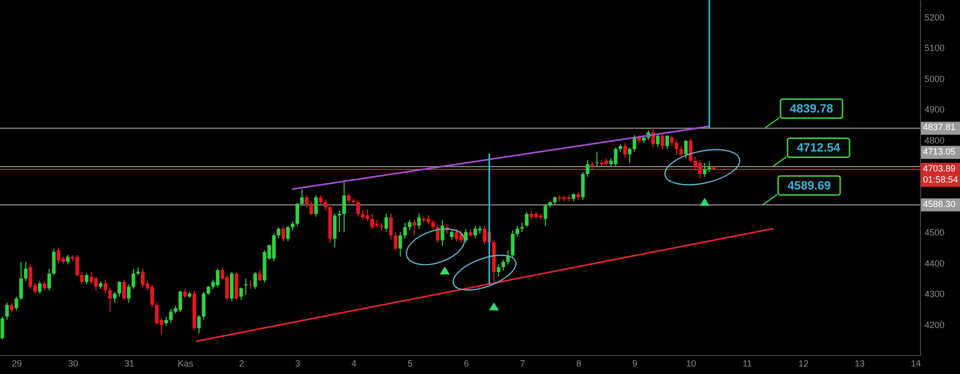  What do you see at coordinates (73, 363) in the screenshot?
I see `x-tick-label: 30` at bounding box center [73, 363].